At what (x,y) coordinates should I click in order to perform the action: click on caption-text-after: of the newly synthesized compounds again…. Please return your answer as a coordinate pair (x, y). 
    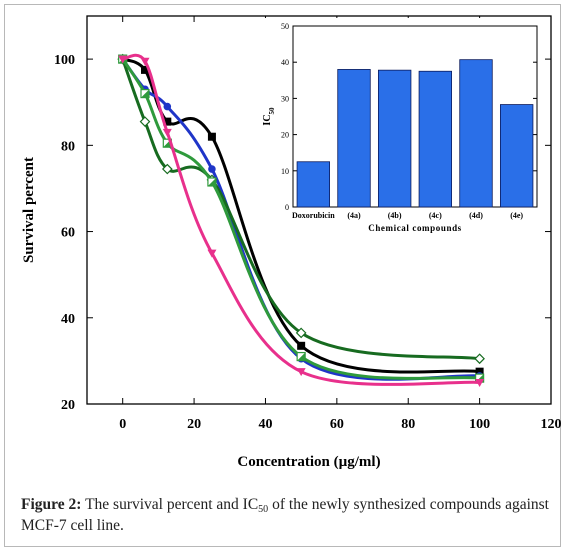
    Looking at the image, I should click on (285, 515).